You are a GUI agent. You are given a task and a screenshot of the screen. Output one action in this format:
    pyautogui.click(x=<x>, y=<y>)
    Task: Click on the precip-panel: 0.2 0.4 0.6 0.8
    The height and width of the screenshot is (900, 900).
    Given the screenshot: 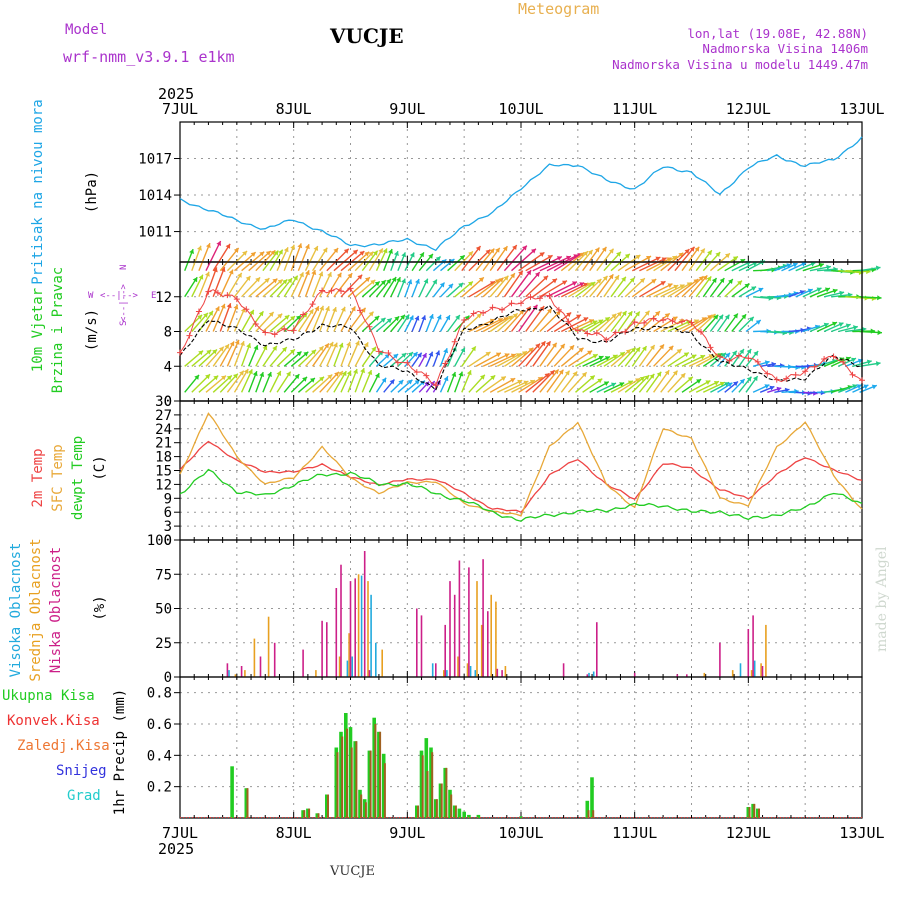 What is the action you would take?
    pyautogui.click(x=505, y=747)
    